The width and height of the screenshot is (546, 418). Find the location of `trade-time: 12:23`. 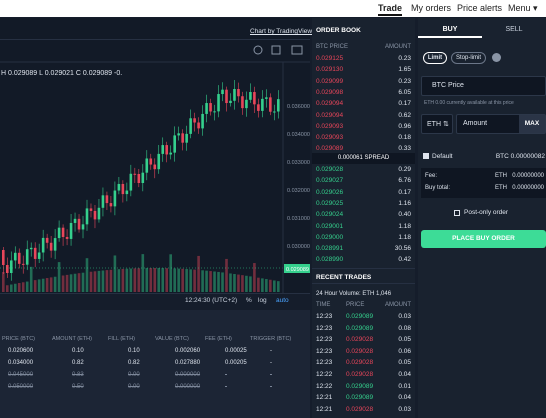

trade-time: 12:23 is located at coordinates (324, 363).